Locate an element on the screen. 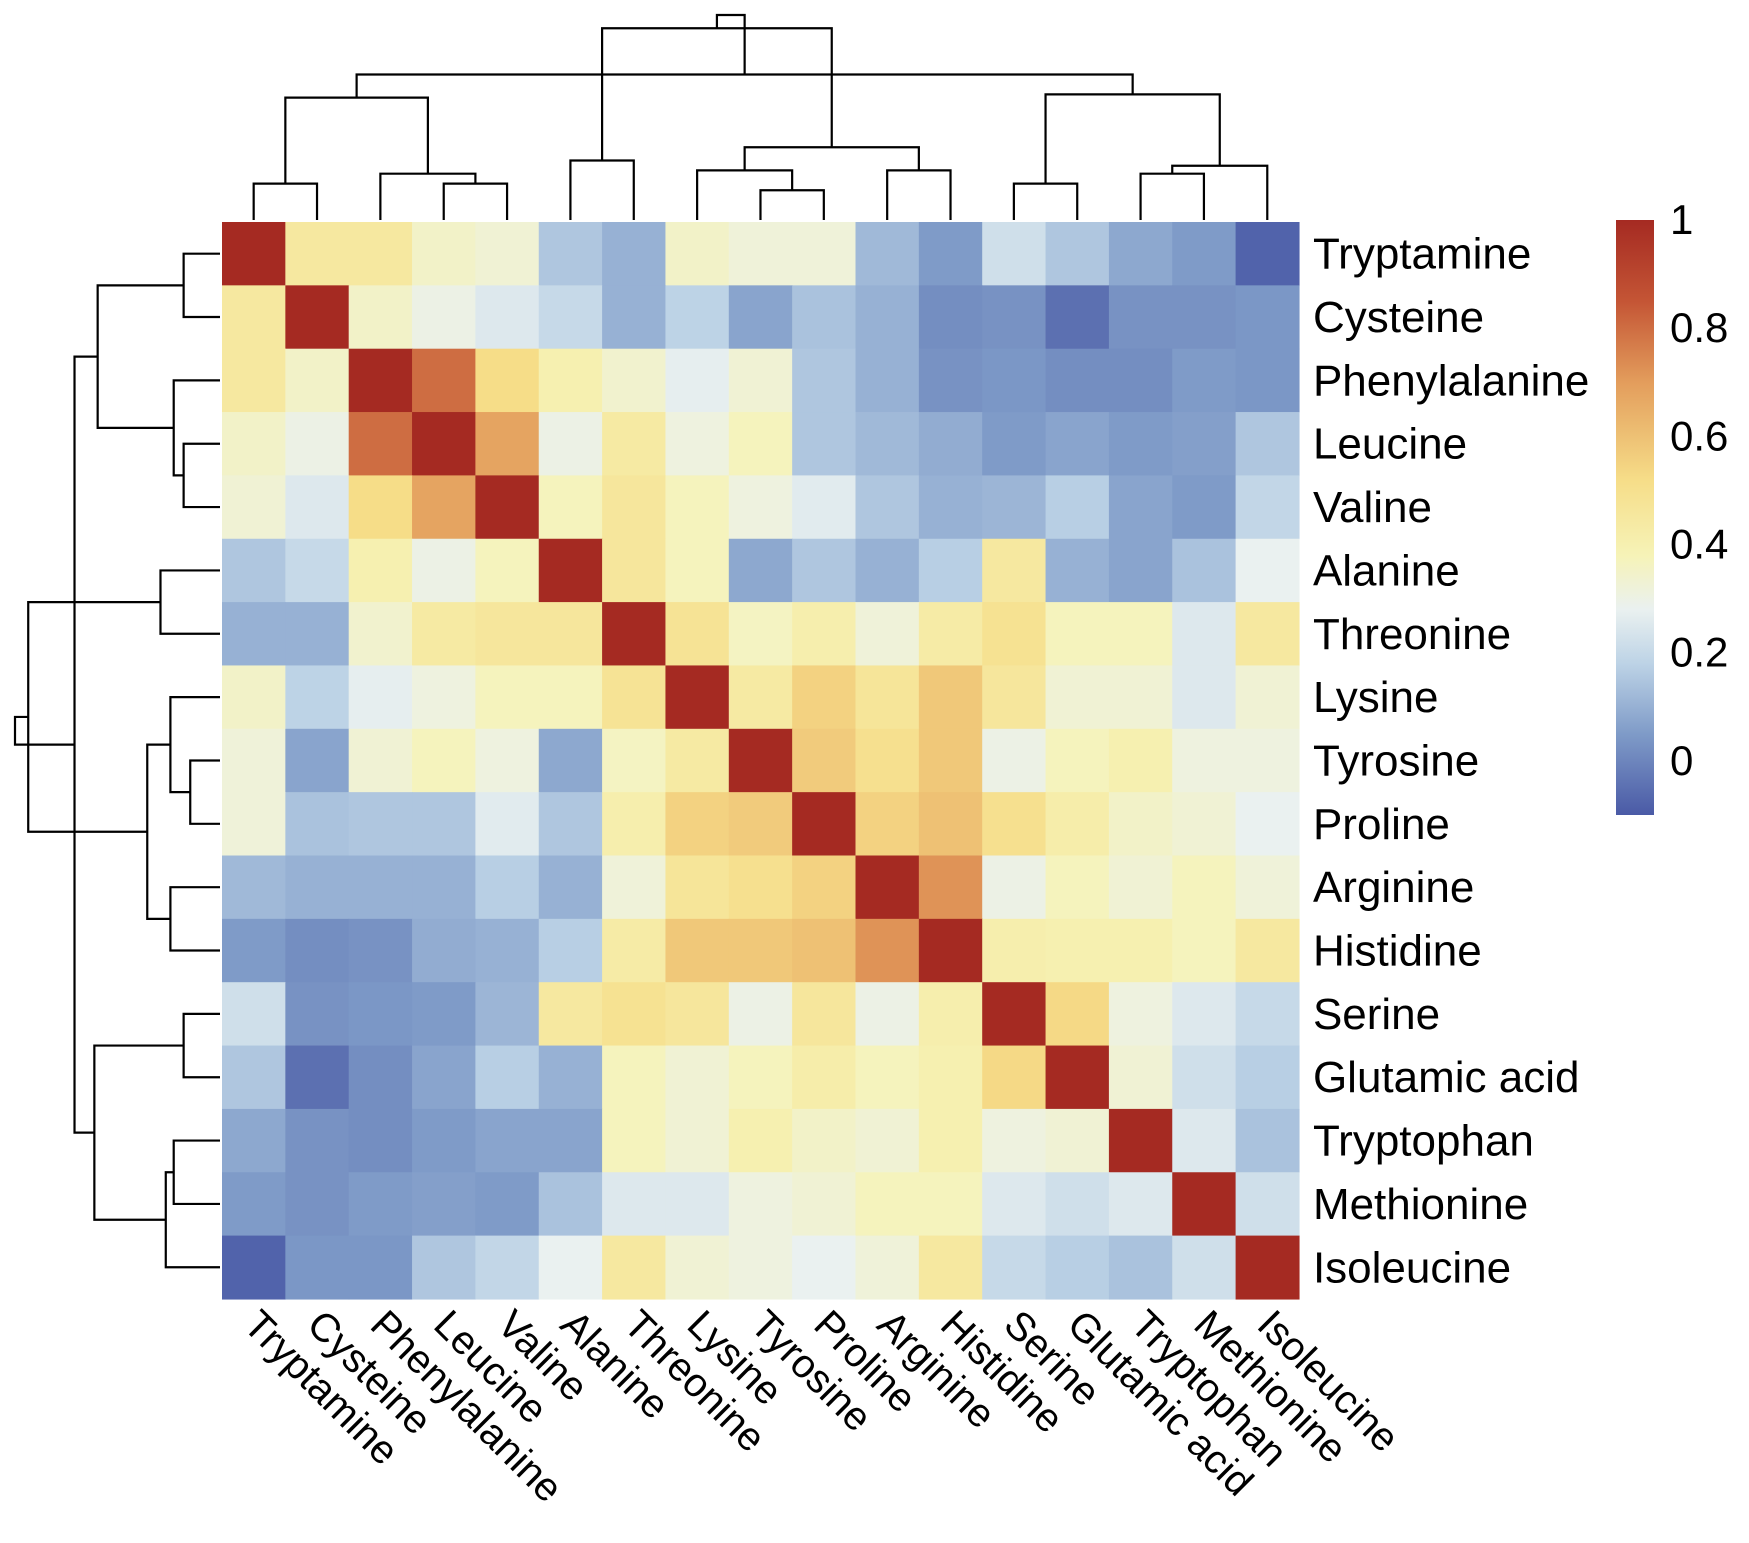 This screenshot has height=1543, width=1749. cell-threonine-threonine is located at coordinates (634, 634).